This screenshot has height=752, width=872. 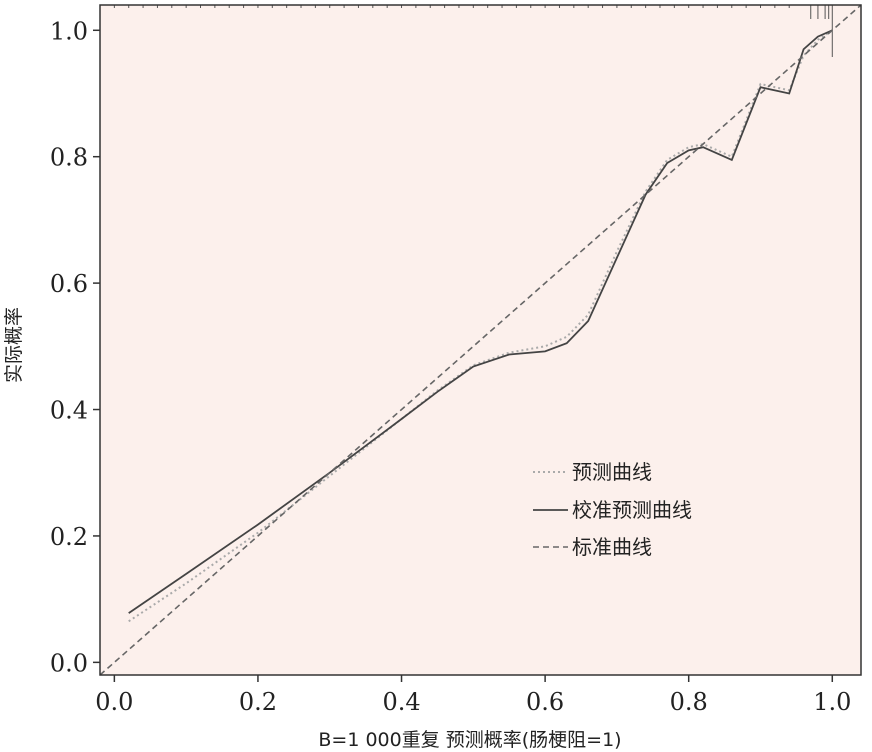 What do you see at coordinates (69, 537) in the screenshot?
I see `y-tick-label: 0.2` at bounding box center [69, 537].